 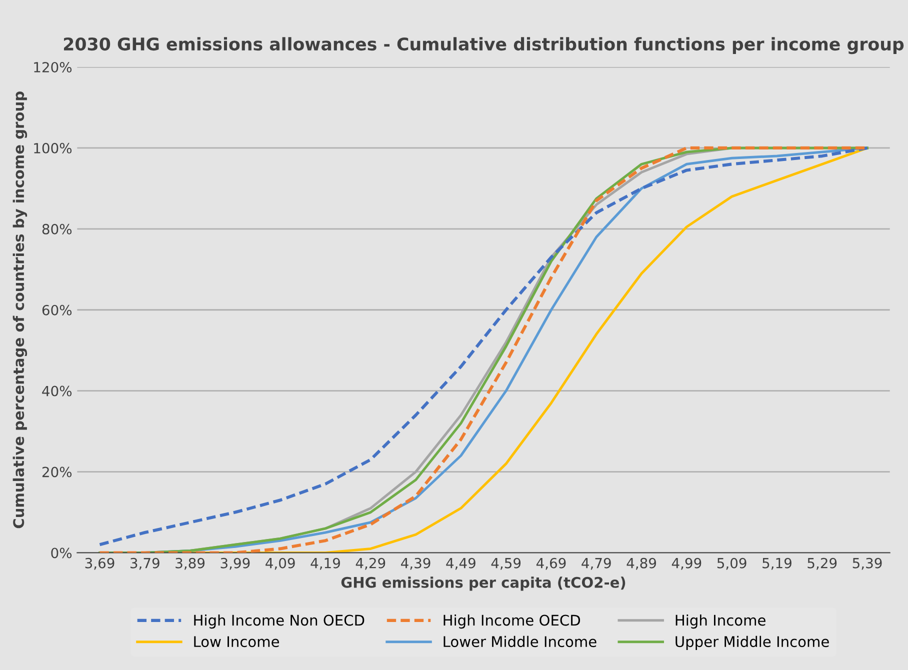 What do you see at coordinates (596, 564) in the screenshot?
I see `x-tick-label: 4,79` at bounding box center [596, 564].